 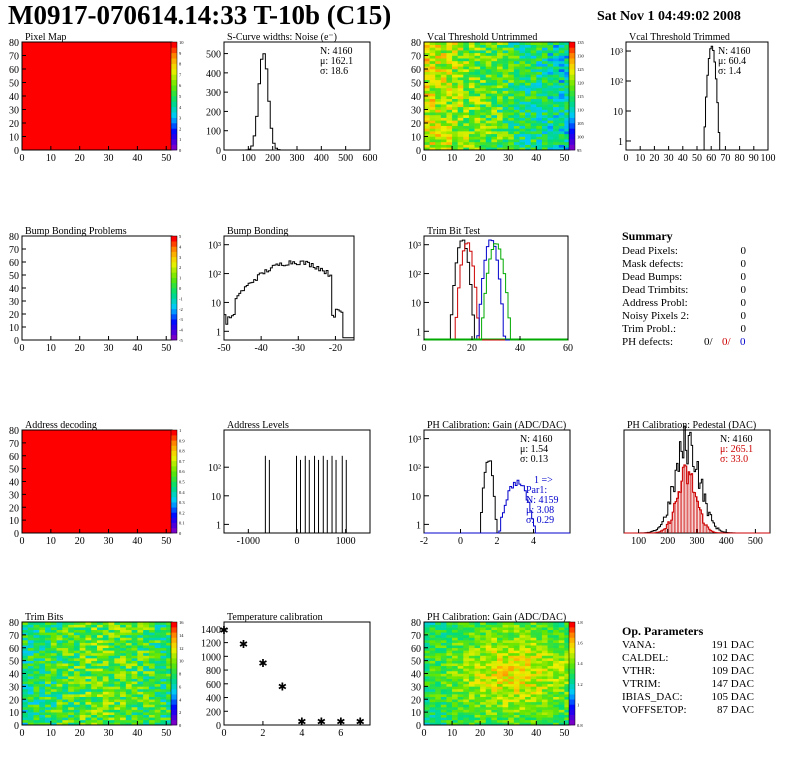 I want to click on palette-label: 0.1, so click(x=182, y=523).